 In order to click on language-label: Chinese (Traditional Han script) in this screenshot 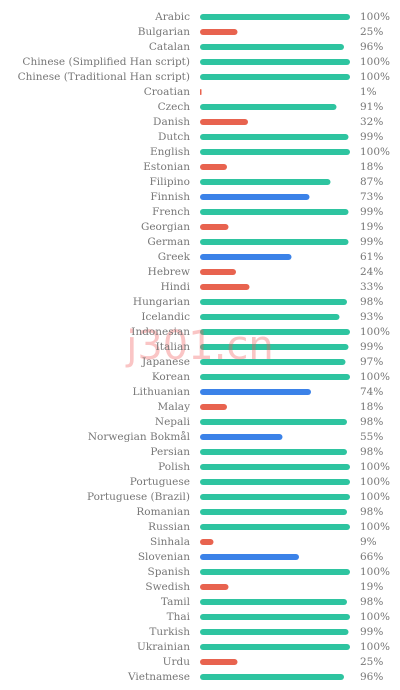, I will do `click(104, 77)`.